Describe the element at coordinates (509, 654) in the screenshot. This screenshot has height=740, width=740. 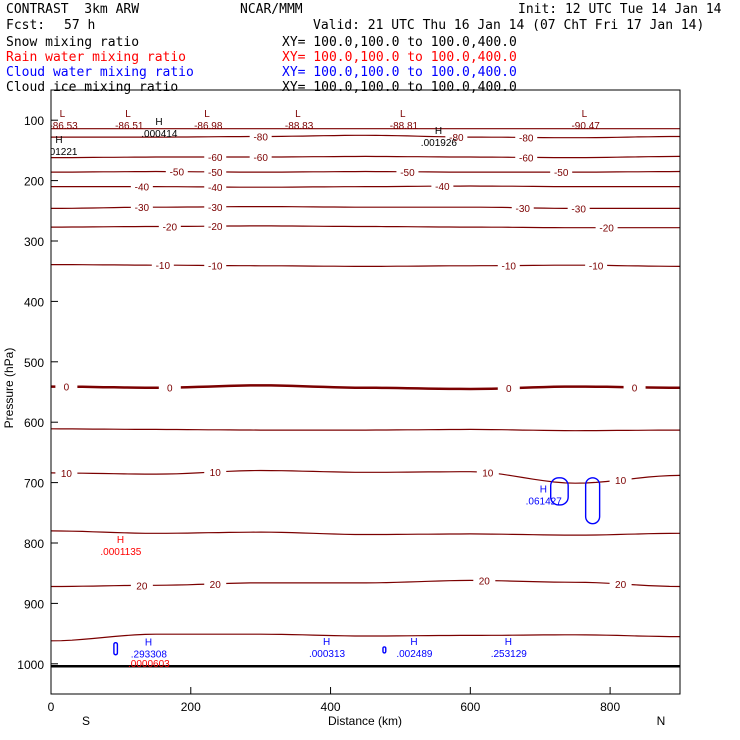
I see `extremum-value: .253129` at that location.